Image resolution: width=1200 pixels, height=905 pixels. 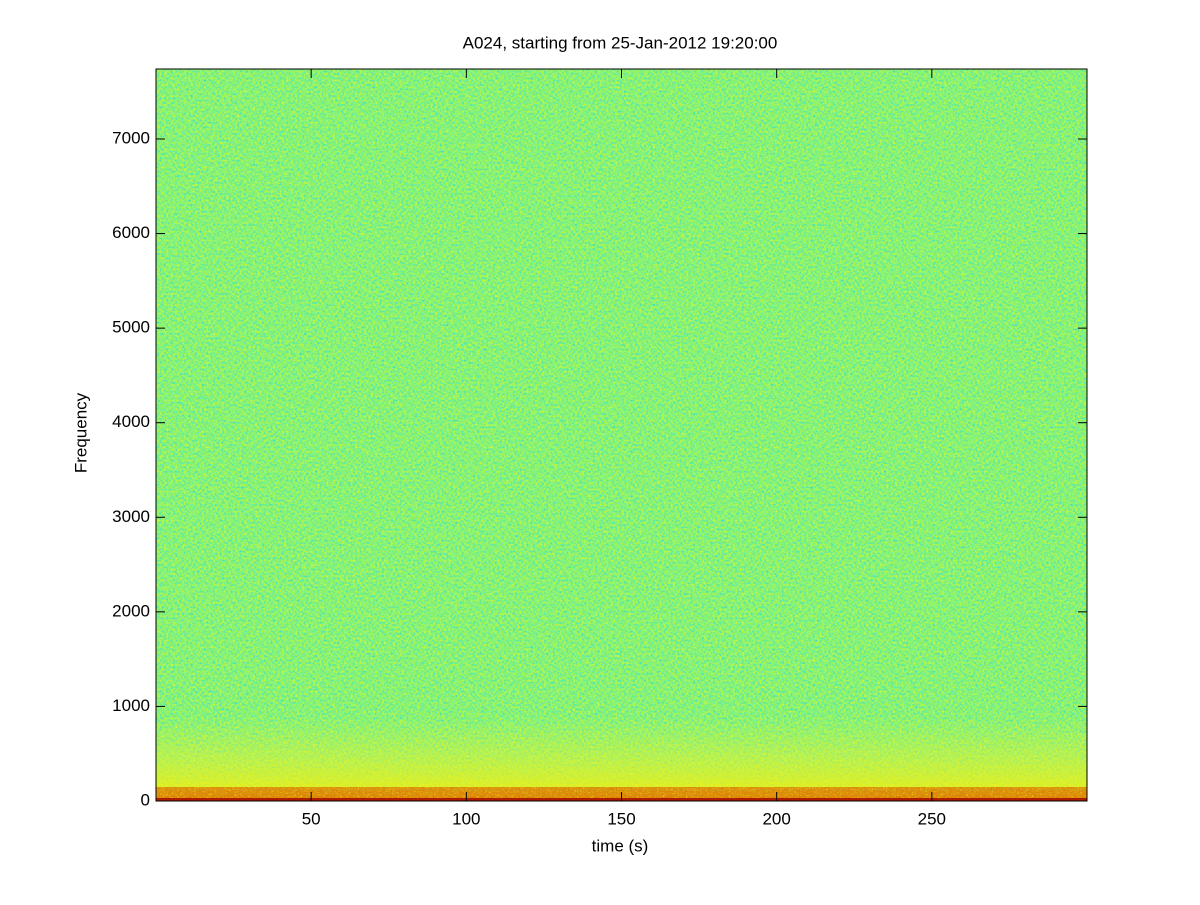 I want to click on x-tick-label: 150, so click(x=621, y=818).